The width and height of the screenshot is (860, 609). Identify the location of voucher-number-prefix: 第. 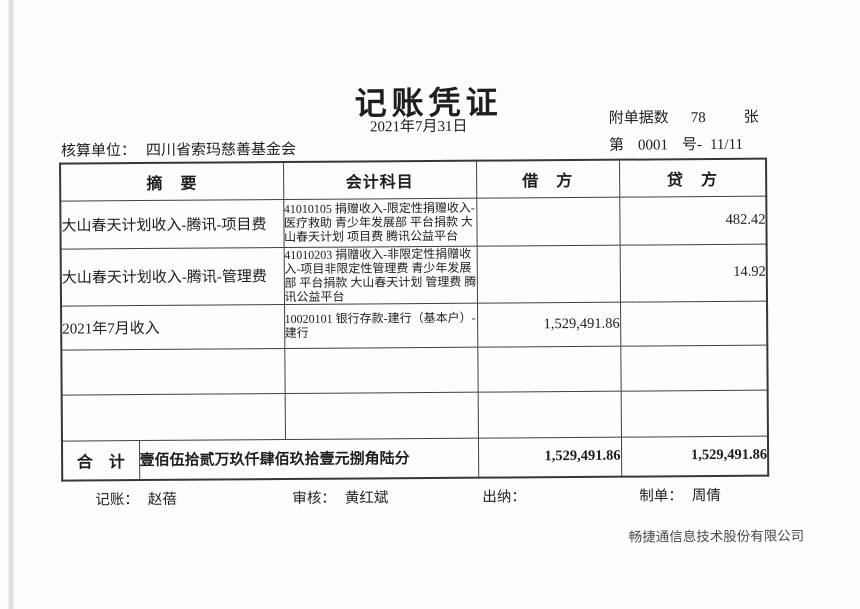
(616, 145).